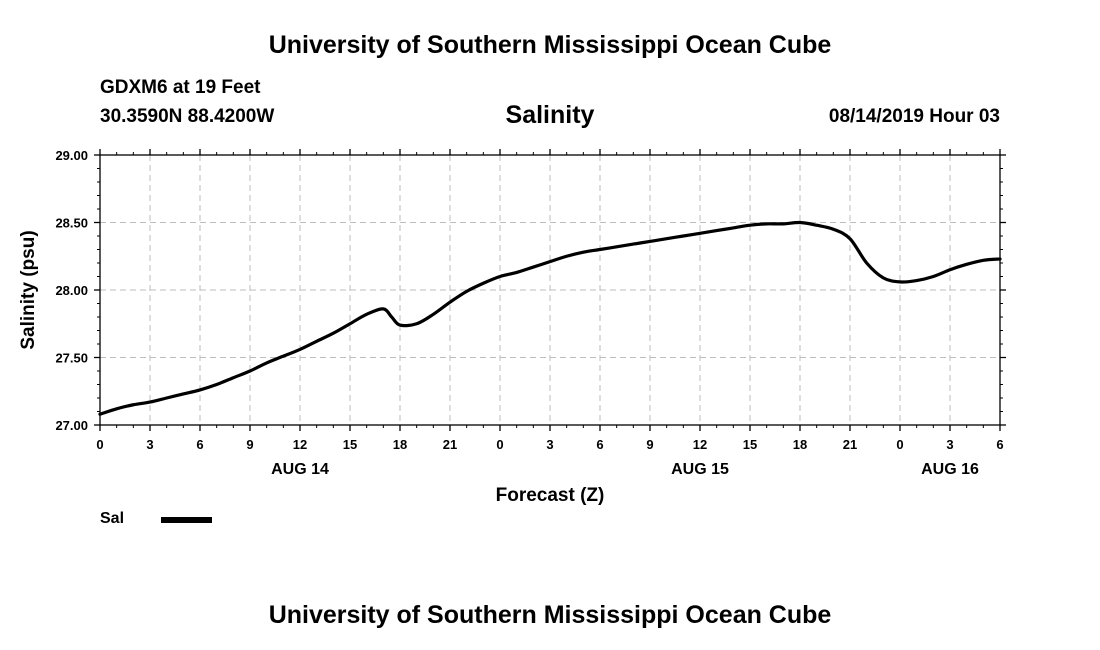 This screenshot has height=650, width=1100. Describe the element at coordinates (112, 518) in the screenshot. I see `legend-label: Sal` at that location.